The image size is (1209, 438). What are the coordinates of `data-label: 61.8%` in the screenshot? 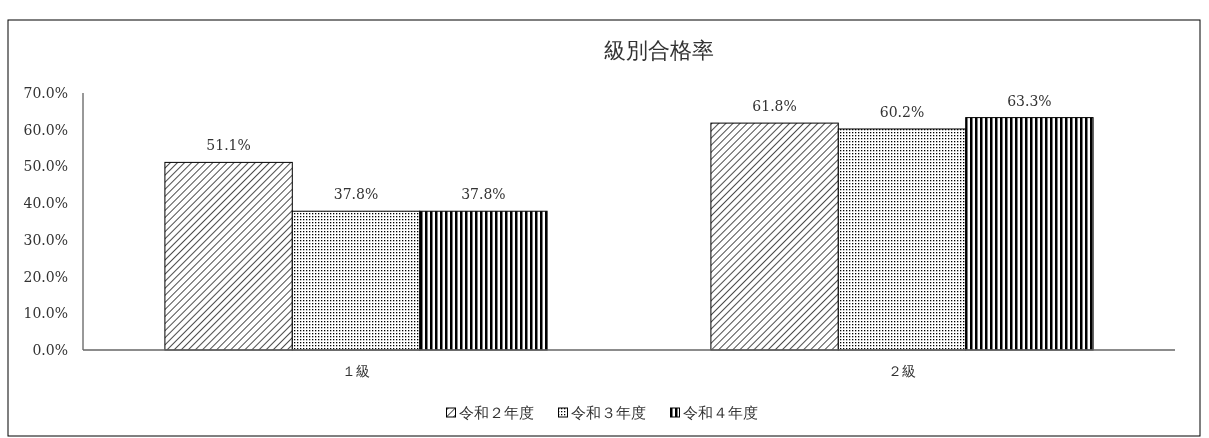 It's located at (774, 106).